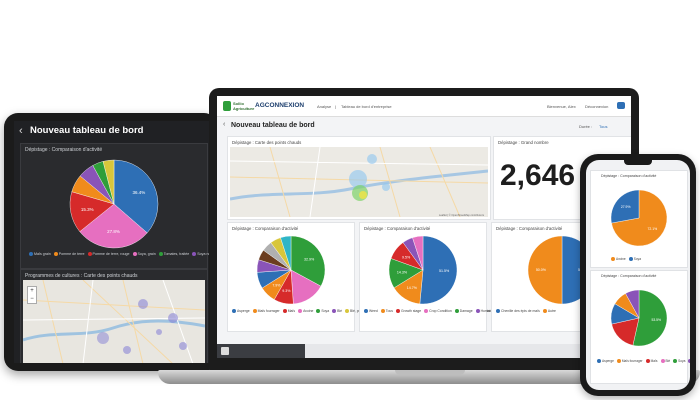 Image resolution: width=700 pixels, height=400 pixels. Describe the element at coordinates (438, 311) in the screenshot. I see `legend-item-3: Crop Condition` at that location.